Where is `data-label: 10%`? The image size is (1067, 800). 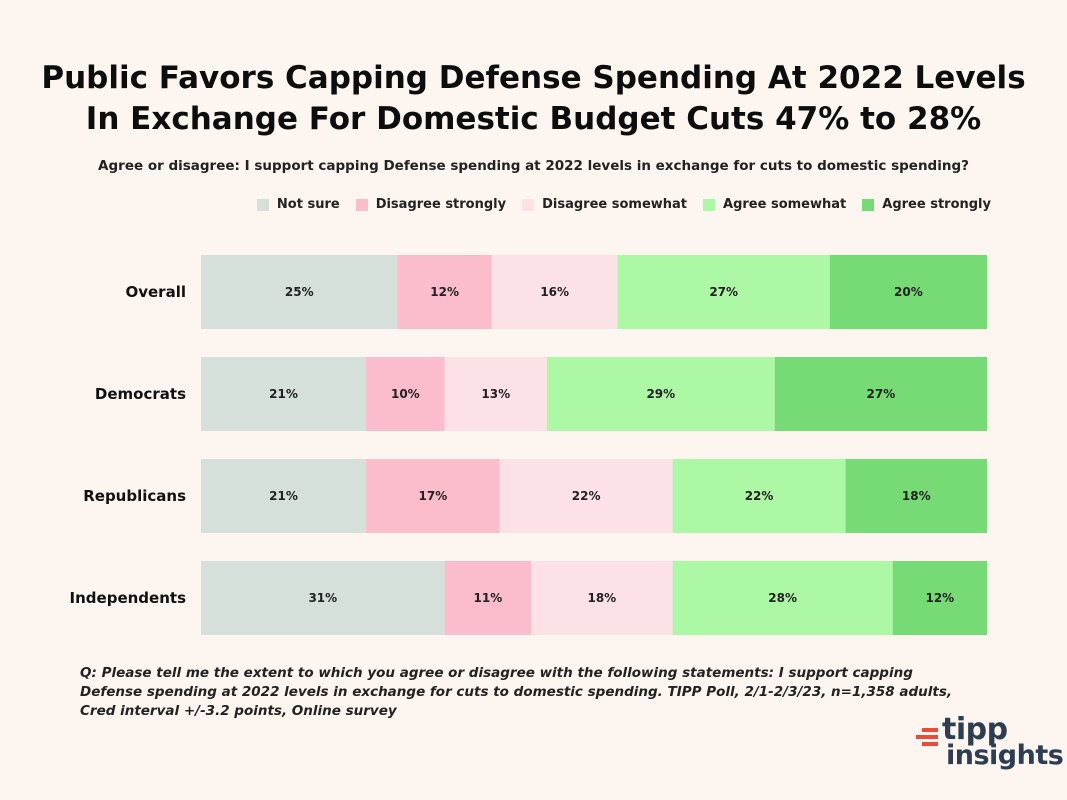
data-label: 10% is located at coordinates (405, 394).